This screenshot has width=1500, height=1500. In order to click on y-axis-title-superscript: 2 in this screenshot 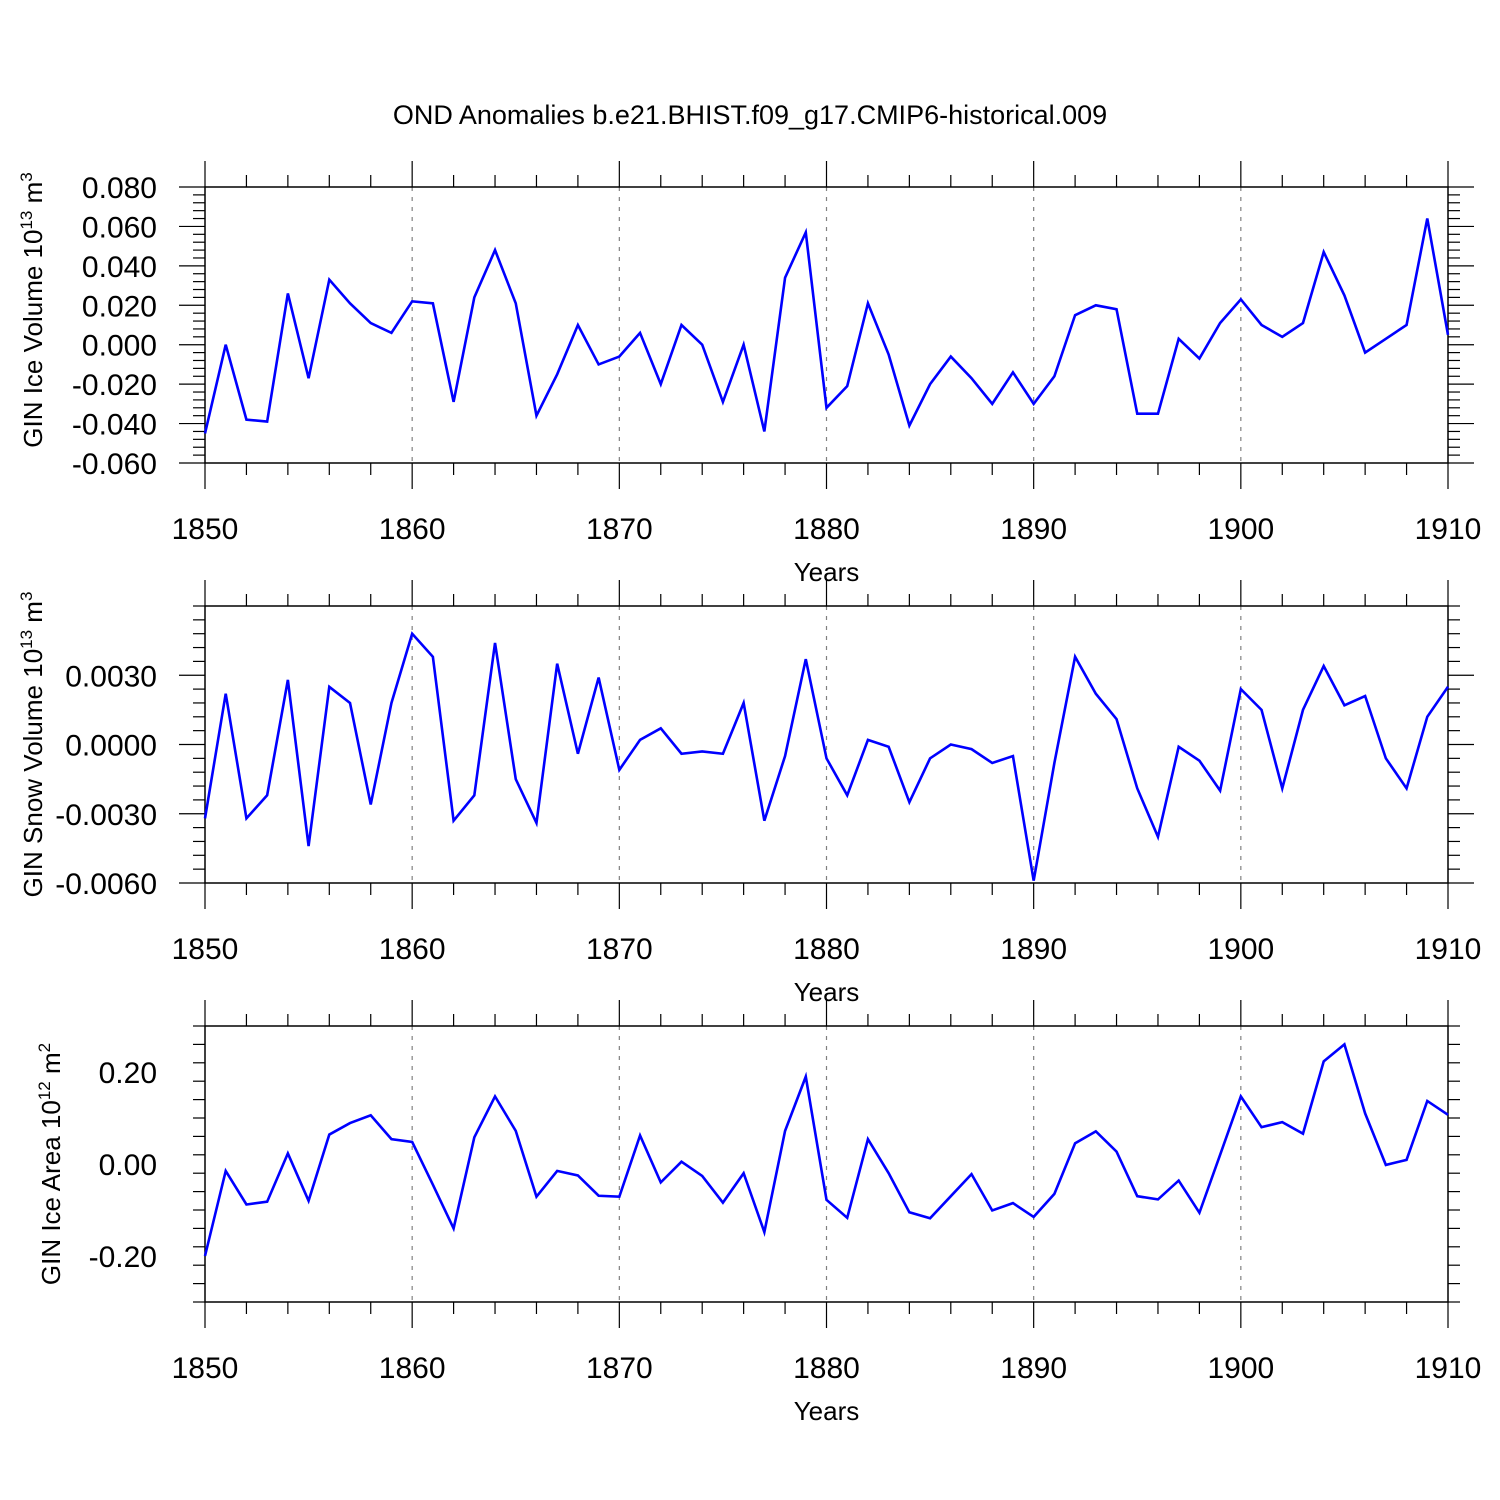, I will do `click(44, 1047)`.